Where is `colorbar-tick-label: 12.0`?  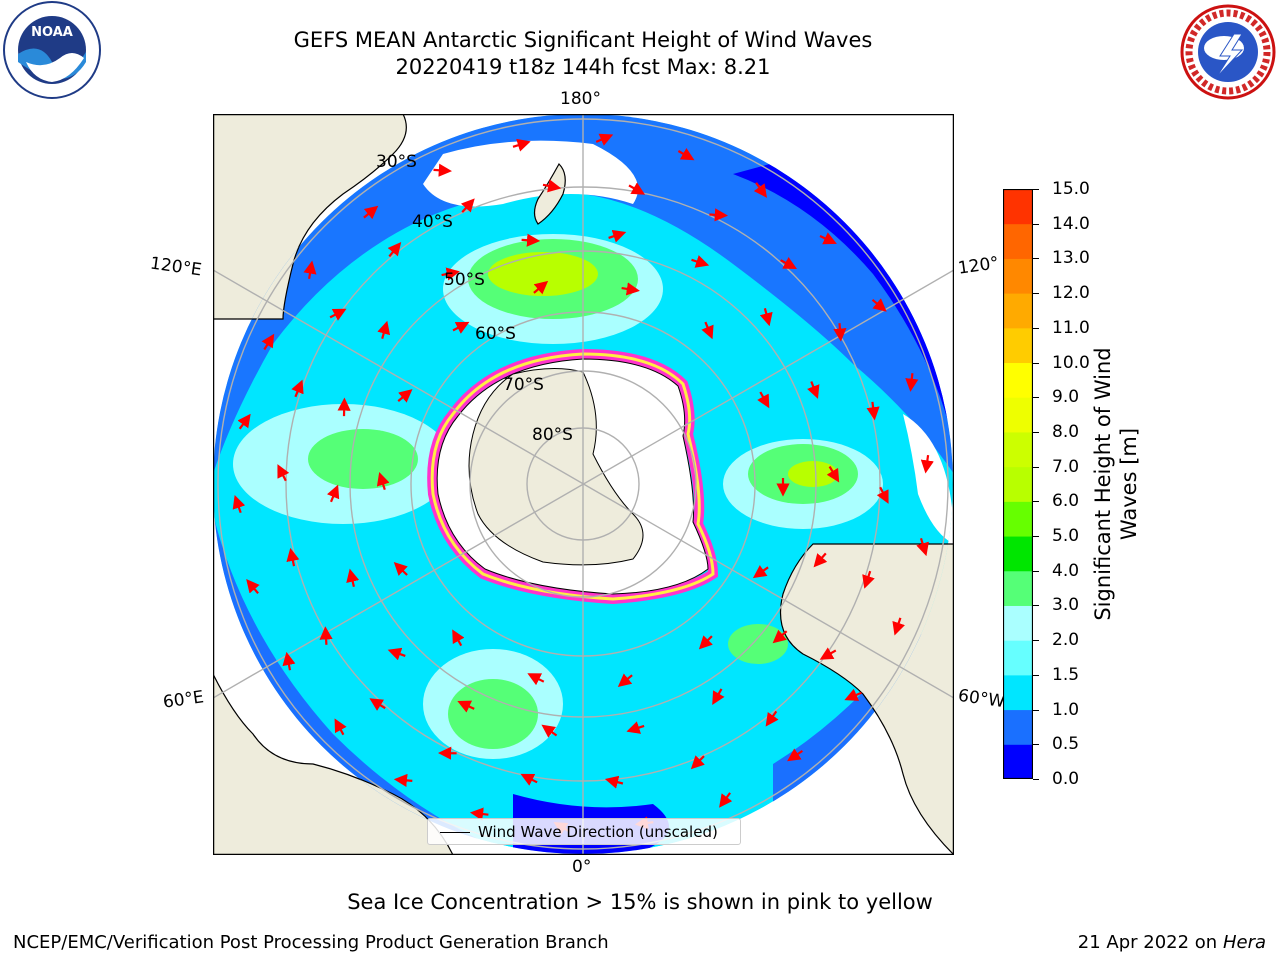
colorbar-tick-label: 12.0 is located at coordinates (1071, 293).